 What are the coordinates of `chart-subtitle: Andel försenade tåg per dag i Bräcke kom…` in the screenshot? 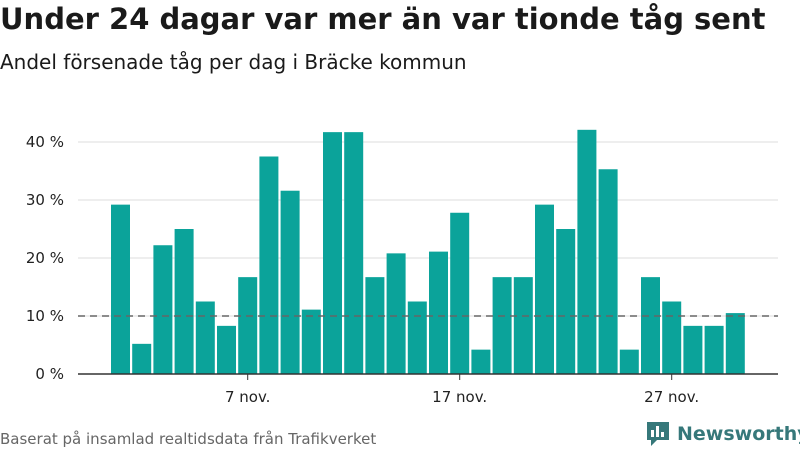 It's located at (233, 62).